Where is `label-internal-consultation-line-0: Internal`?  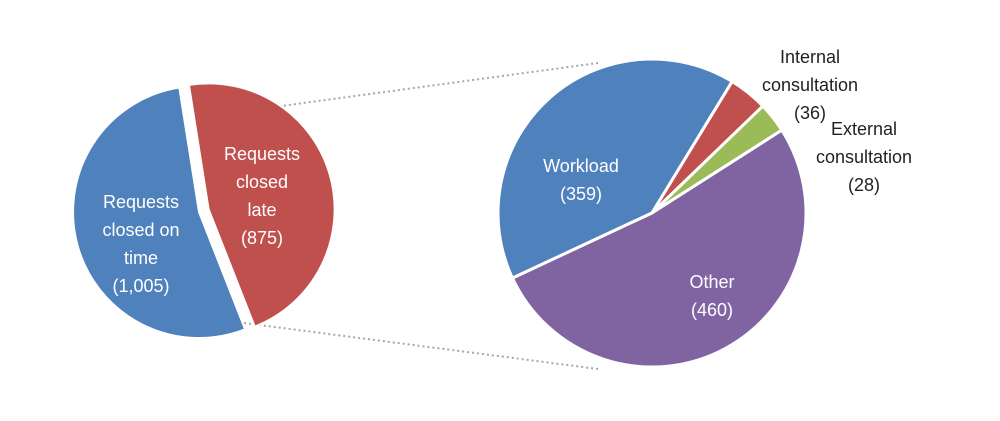
label-internal-consultation-line-0: Internal is located at coordinates (810, 57).